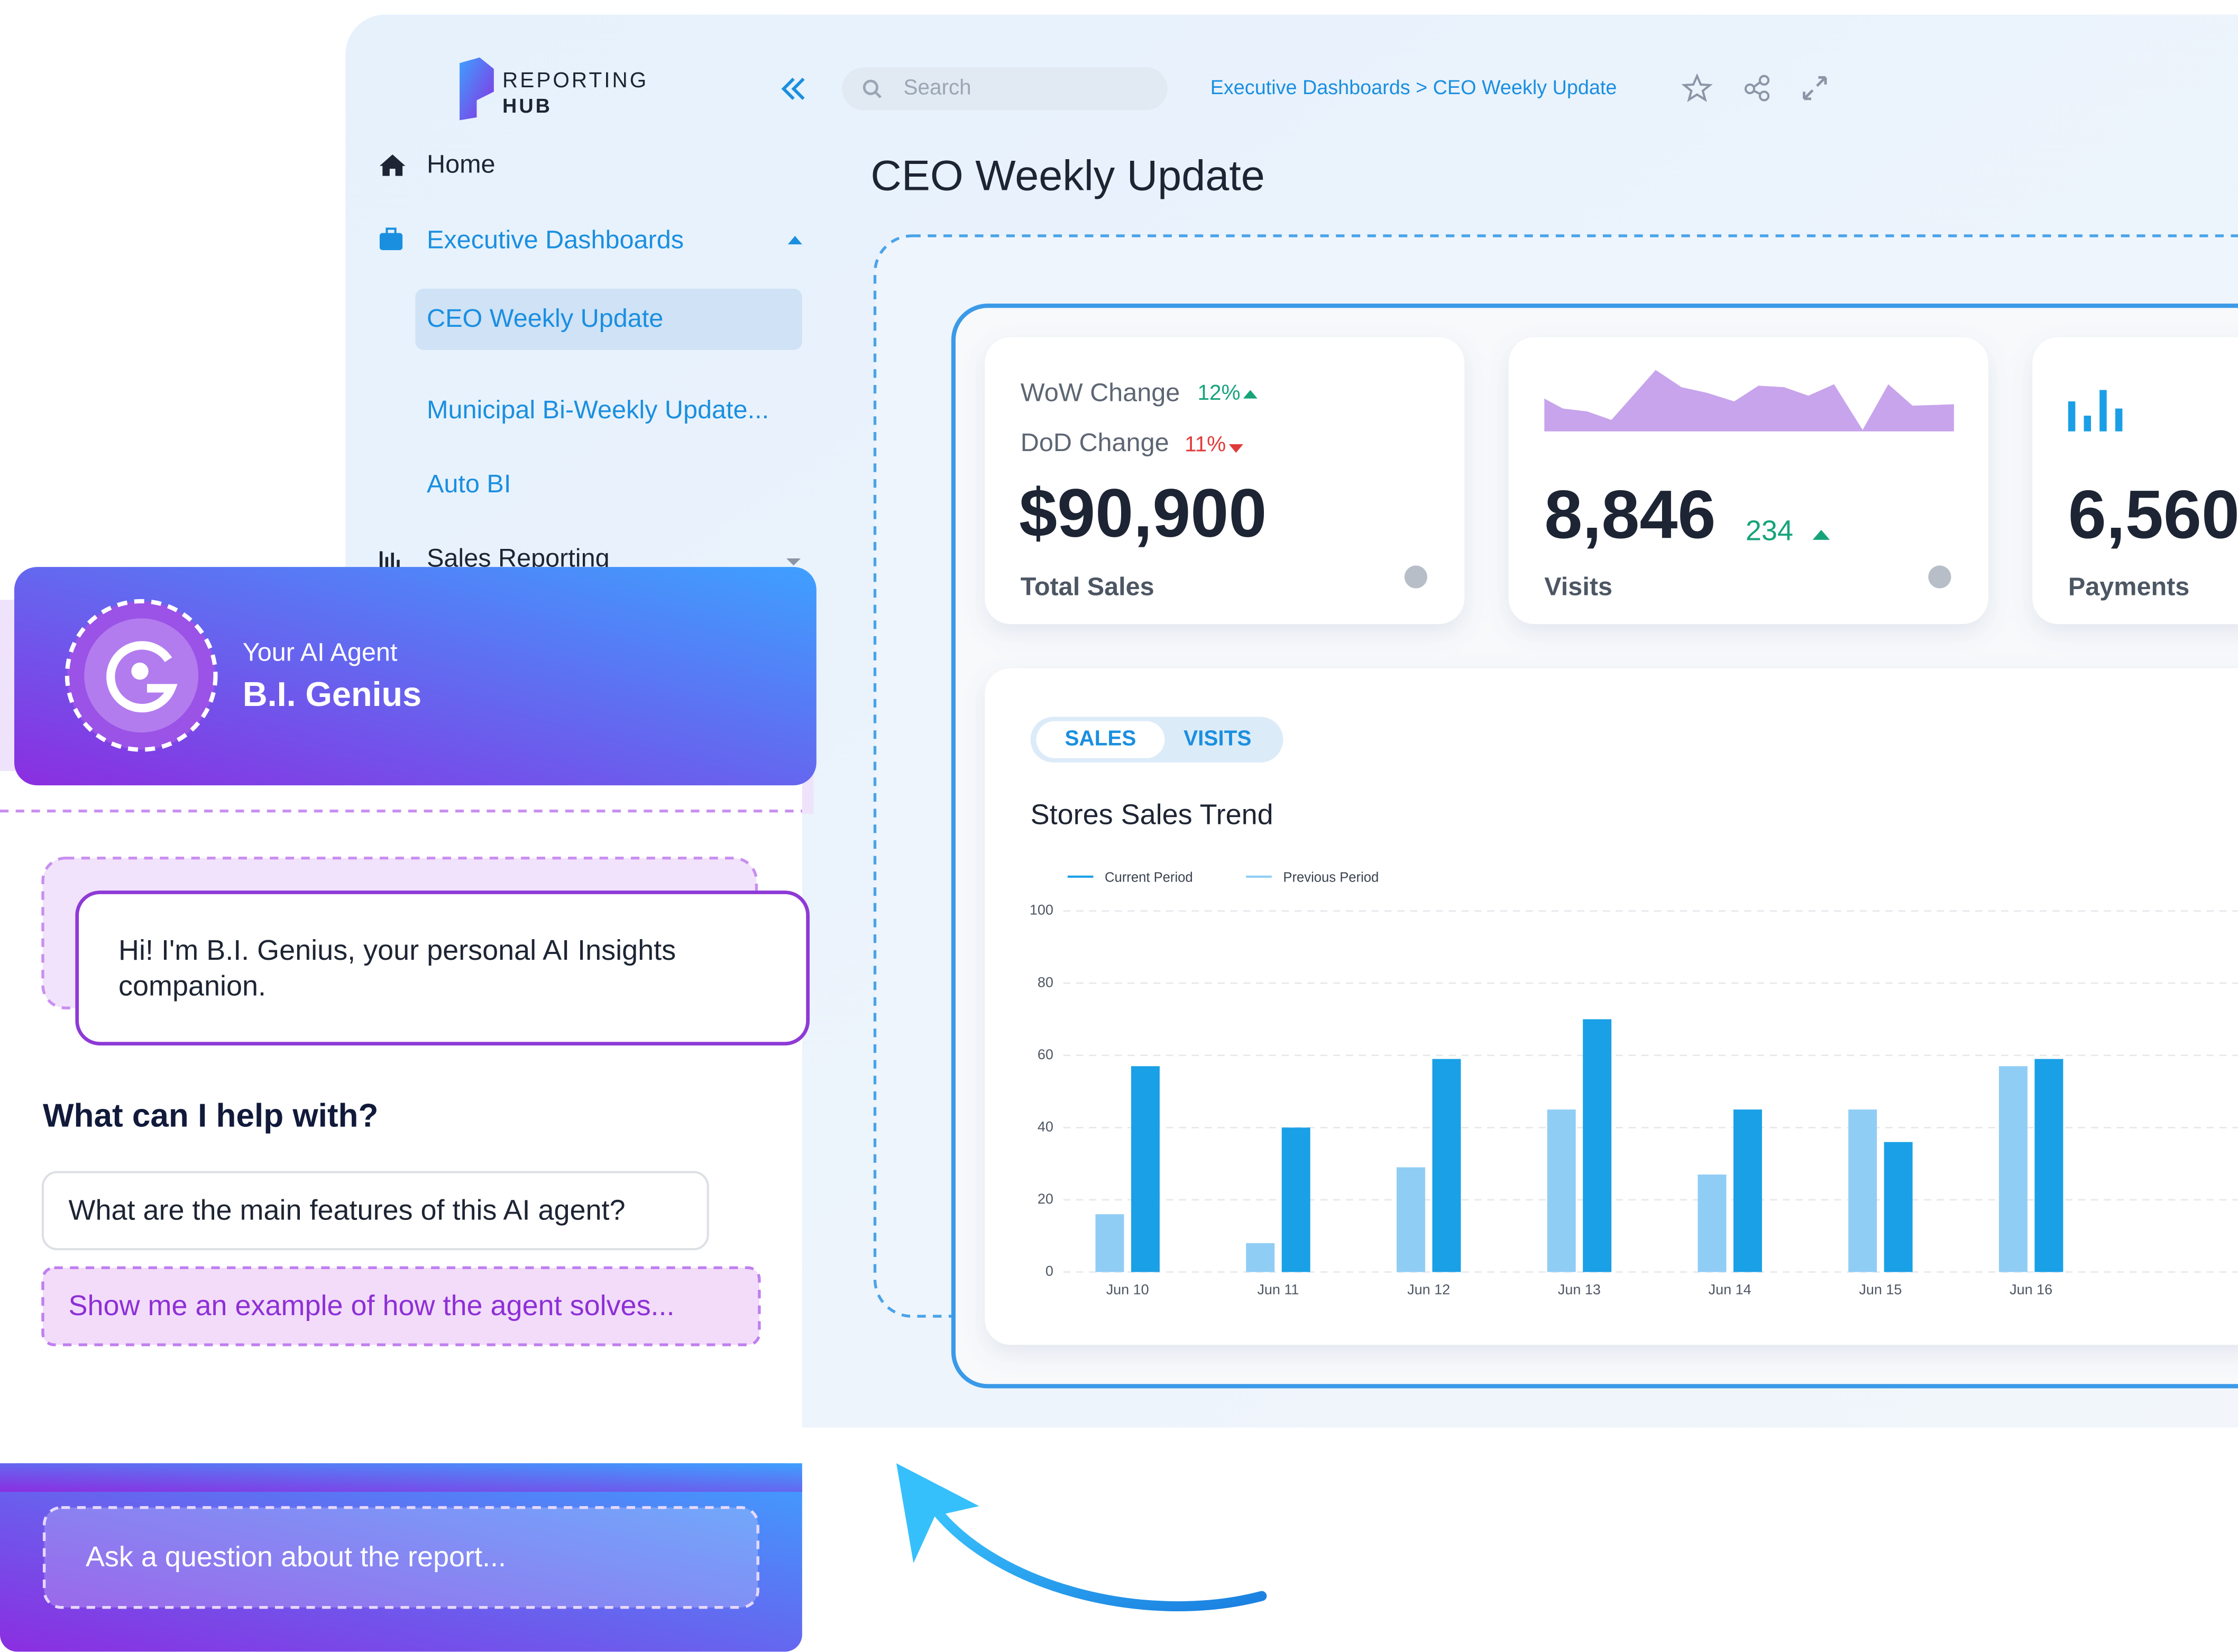  What do you see at coordinates (1769, 531) in the screenshot?
I see `kpi-change: 234` at bounding box center [1769, 531].